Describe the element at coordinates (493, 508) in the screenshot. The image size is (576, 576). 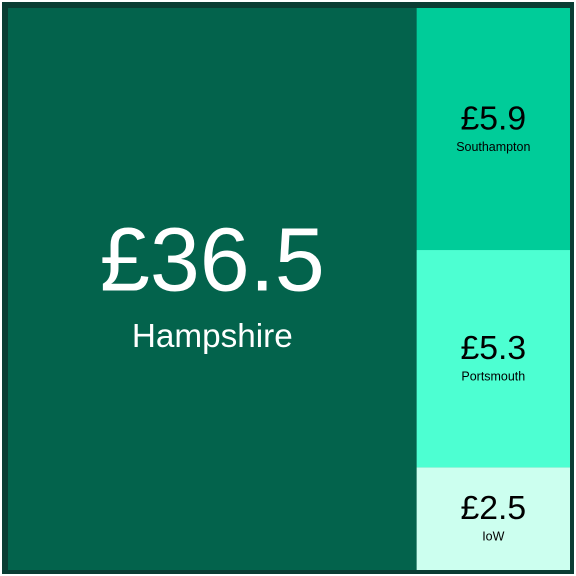
I see `value-label: £2.5` at that location.